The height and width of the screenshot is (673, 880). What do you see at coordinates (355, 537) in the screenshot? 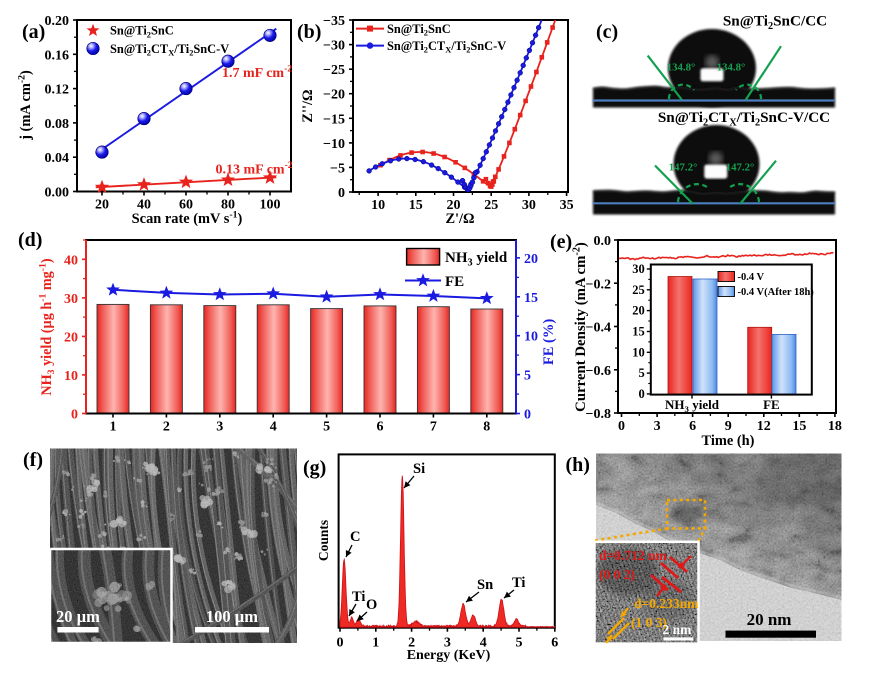
I see `svg-text: C` at bounding box center [355, 537].